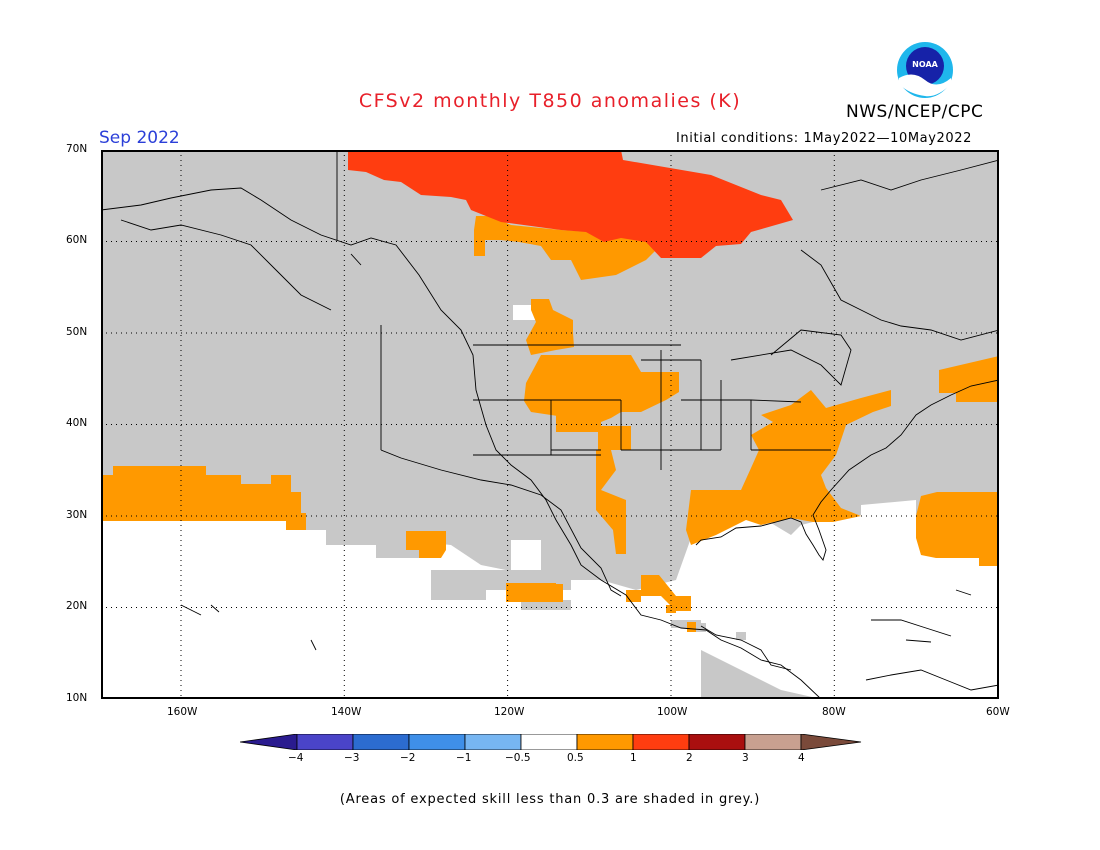 Image resolution: width=1100 pixels, height=850 pixels. I want to click on lat-label: 60N, so click(77, 240).